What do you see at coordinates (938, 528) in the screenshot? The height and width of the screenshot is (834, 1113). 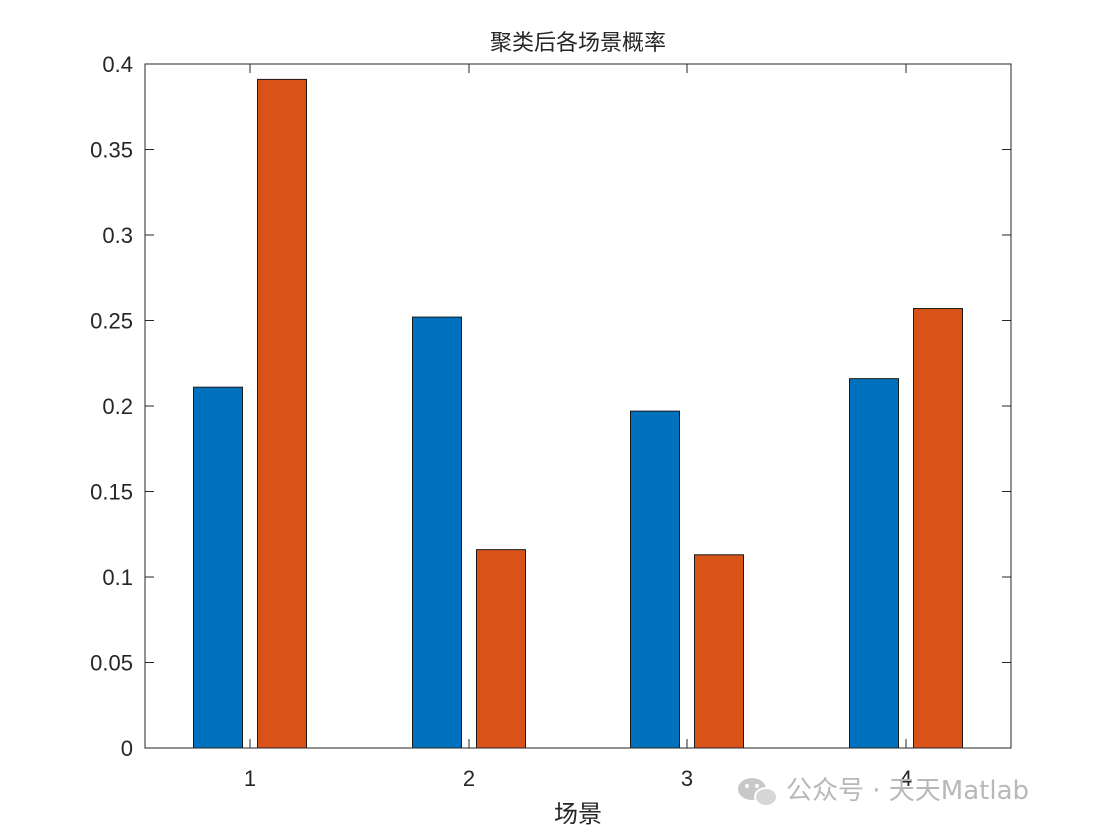 I see `bar-series2-cat4` at bounding box center [938, 528].